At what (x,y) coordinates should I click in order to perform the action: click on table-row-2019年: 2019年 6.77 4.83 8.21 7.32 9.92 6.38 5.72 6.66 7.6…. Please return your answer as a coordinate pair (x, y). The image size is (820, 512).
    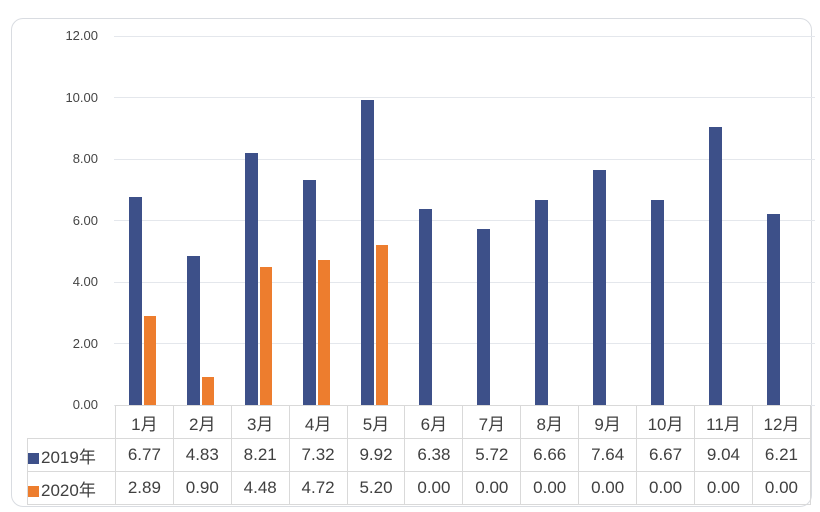
    Looking at the image, I should click on (419, 455).